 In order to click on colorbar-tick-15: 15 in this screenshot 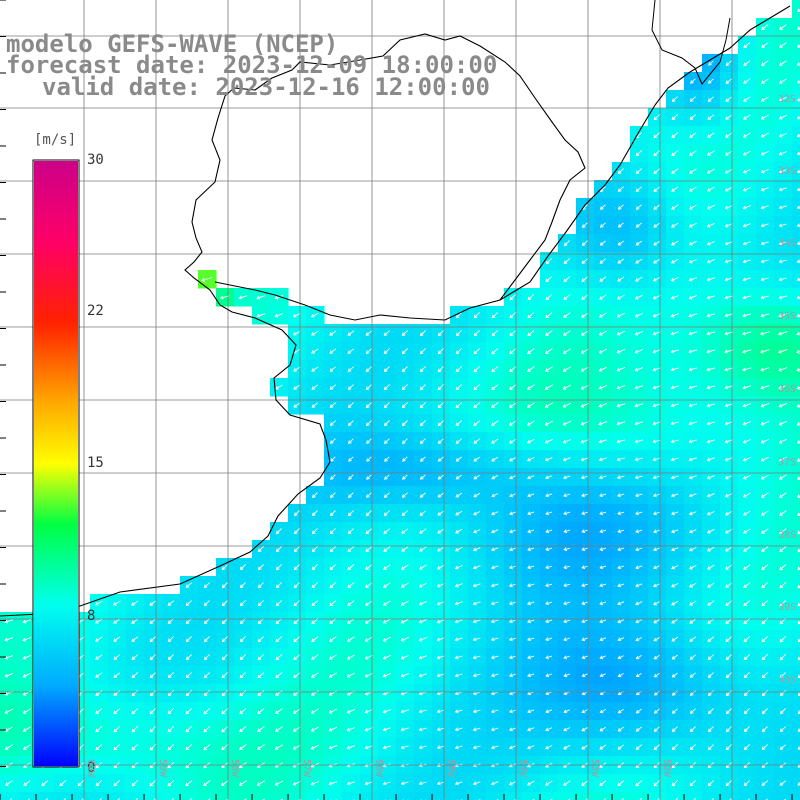, I will do `click(95, 463)`.